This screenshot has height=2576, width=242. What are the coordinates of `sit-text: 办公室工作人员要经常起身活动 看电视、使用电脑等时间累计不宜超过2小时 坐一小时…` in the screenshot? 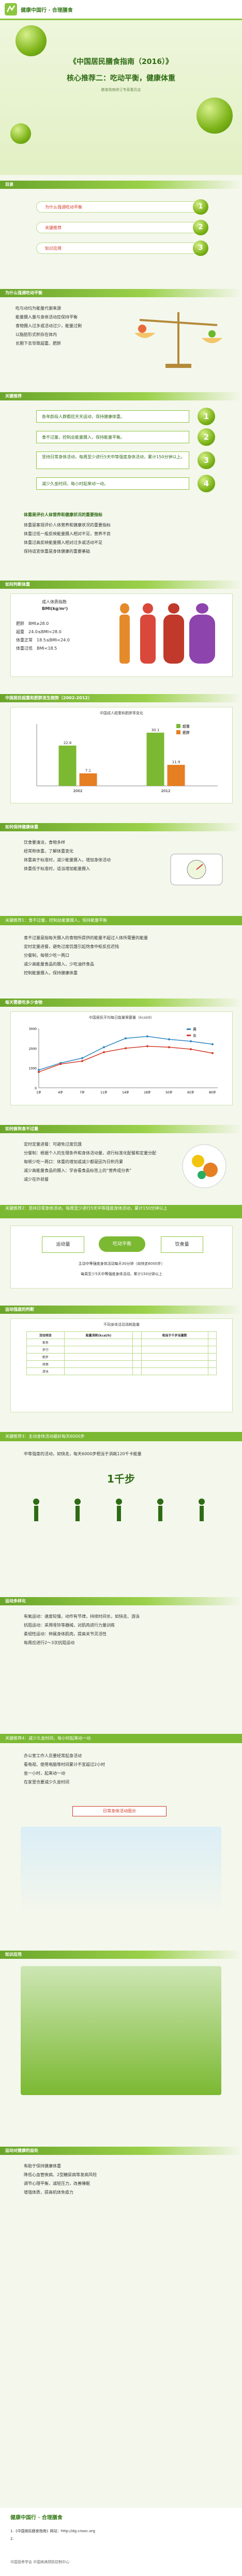 It's located at (86, 1770).